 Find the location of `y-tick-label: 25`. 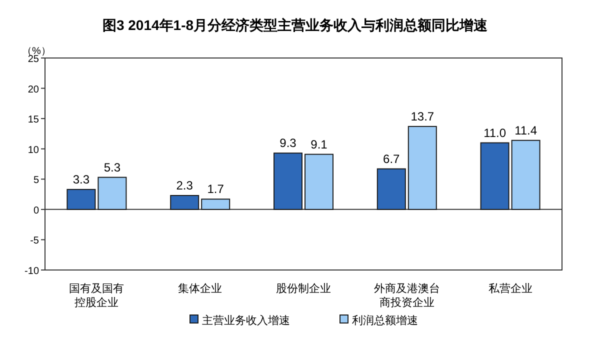

y-tick-label: 25 is located at coordinates (34, 59).